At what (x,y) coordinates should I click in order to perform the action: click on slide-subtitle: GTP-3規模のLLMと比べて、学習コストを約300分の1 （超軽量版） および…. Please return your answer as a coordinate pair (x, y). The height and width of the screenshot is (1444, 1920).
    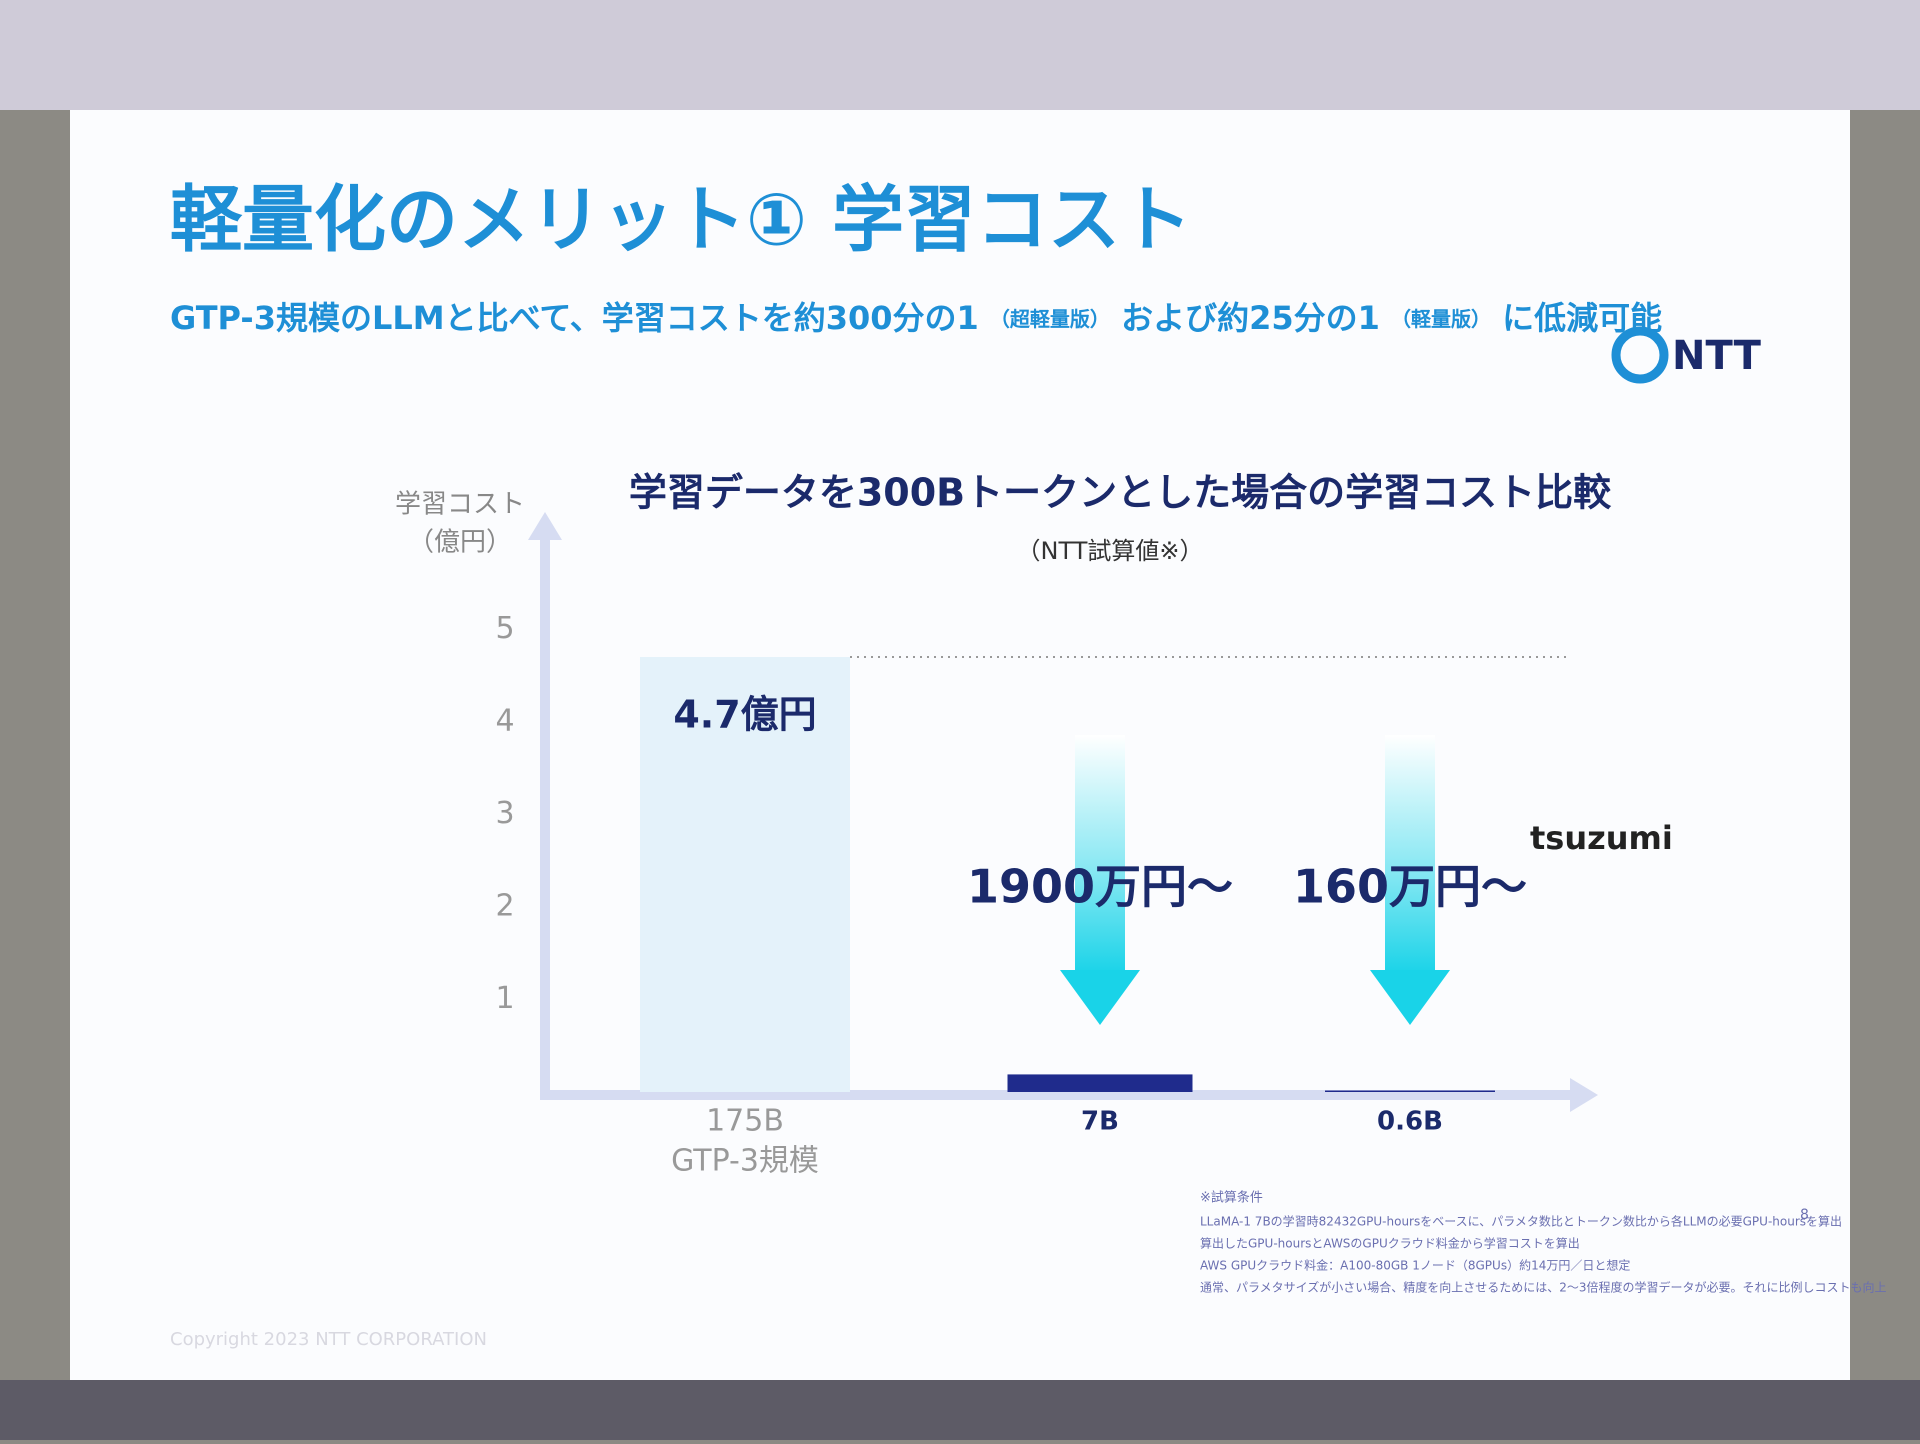
    Looking at the image, I should click on (916, 318).